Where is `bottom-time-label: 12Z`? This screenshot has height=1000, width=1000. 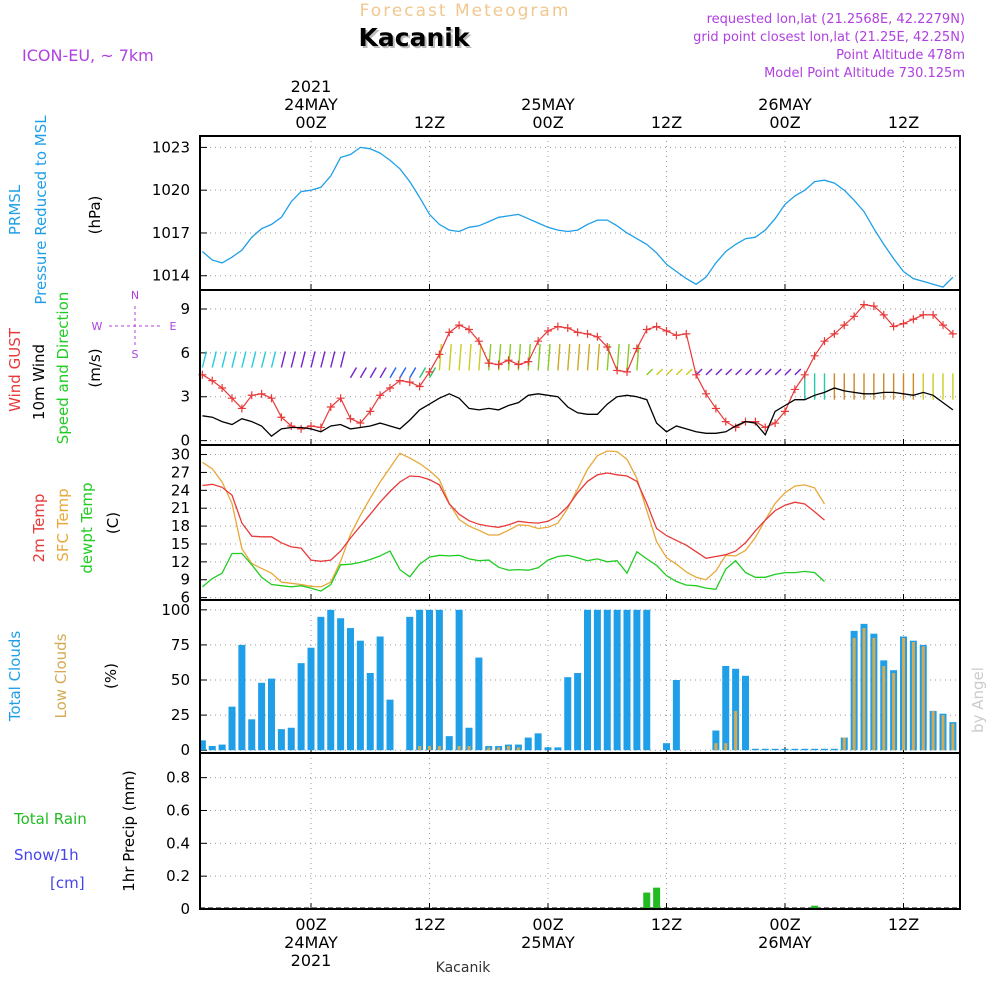 bottom-time-label: 12Z is located at coordinates (429, 924).